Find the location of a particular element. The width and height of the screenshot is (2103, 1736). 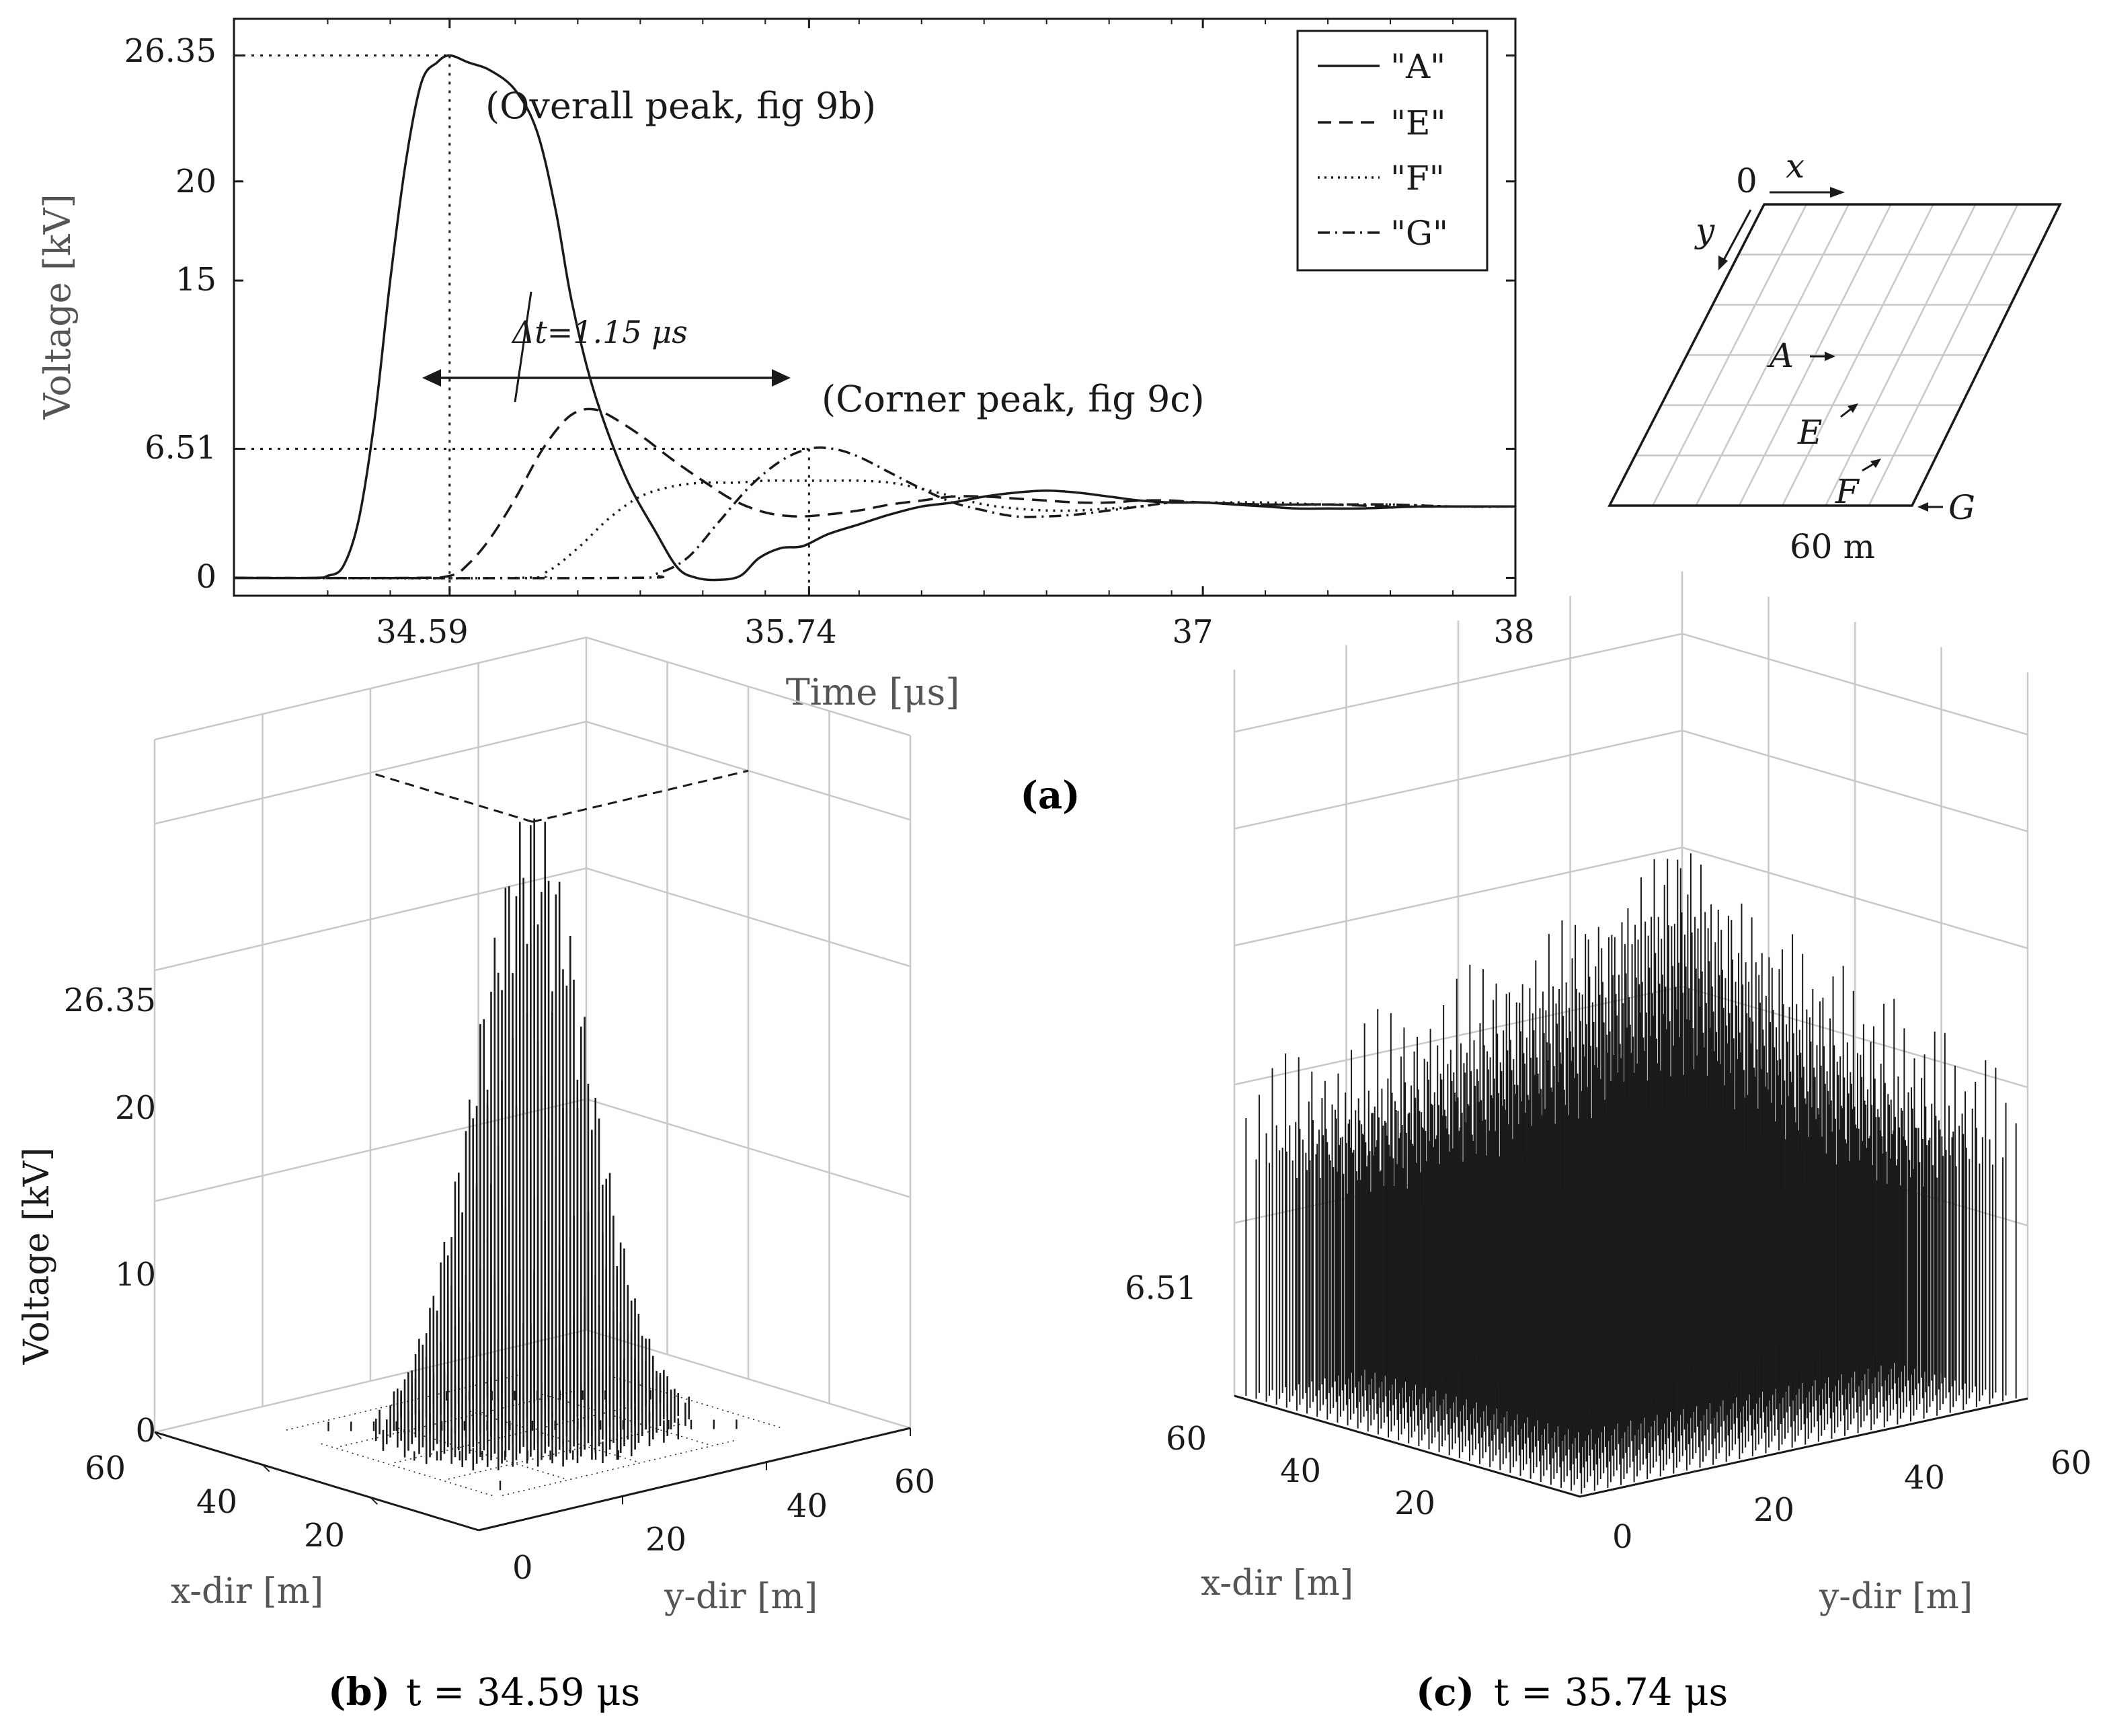

series-line-g is located at coordinates (874, 513).